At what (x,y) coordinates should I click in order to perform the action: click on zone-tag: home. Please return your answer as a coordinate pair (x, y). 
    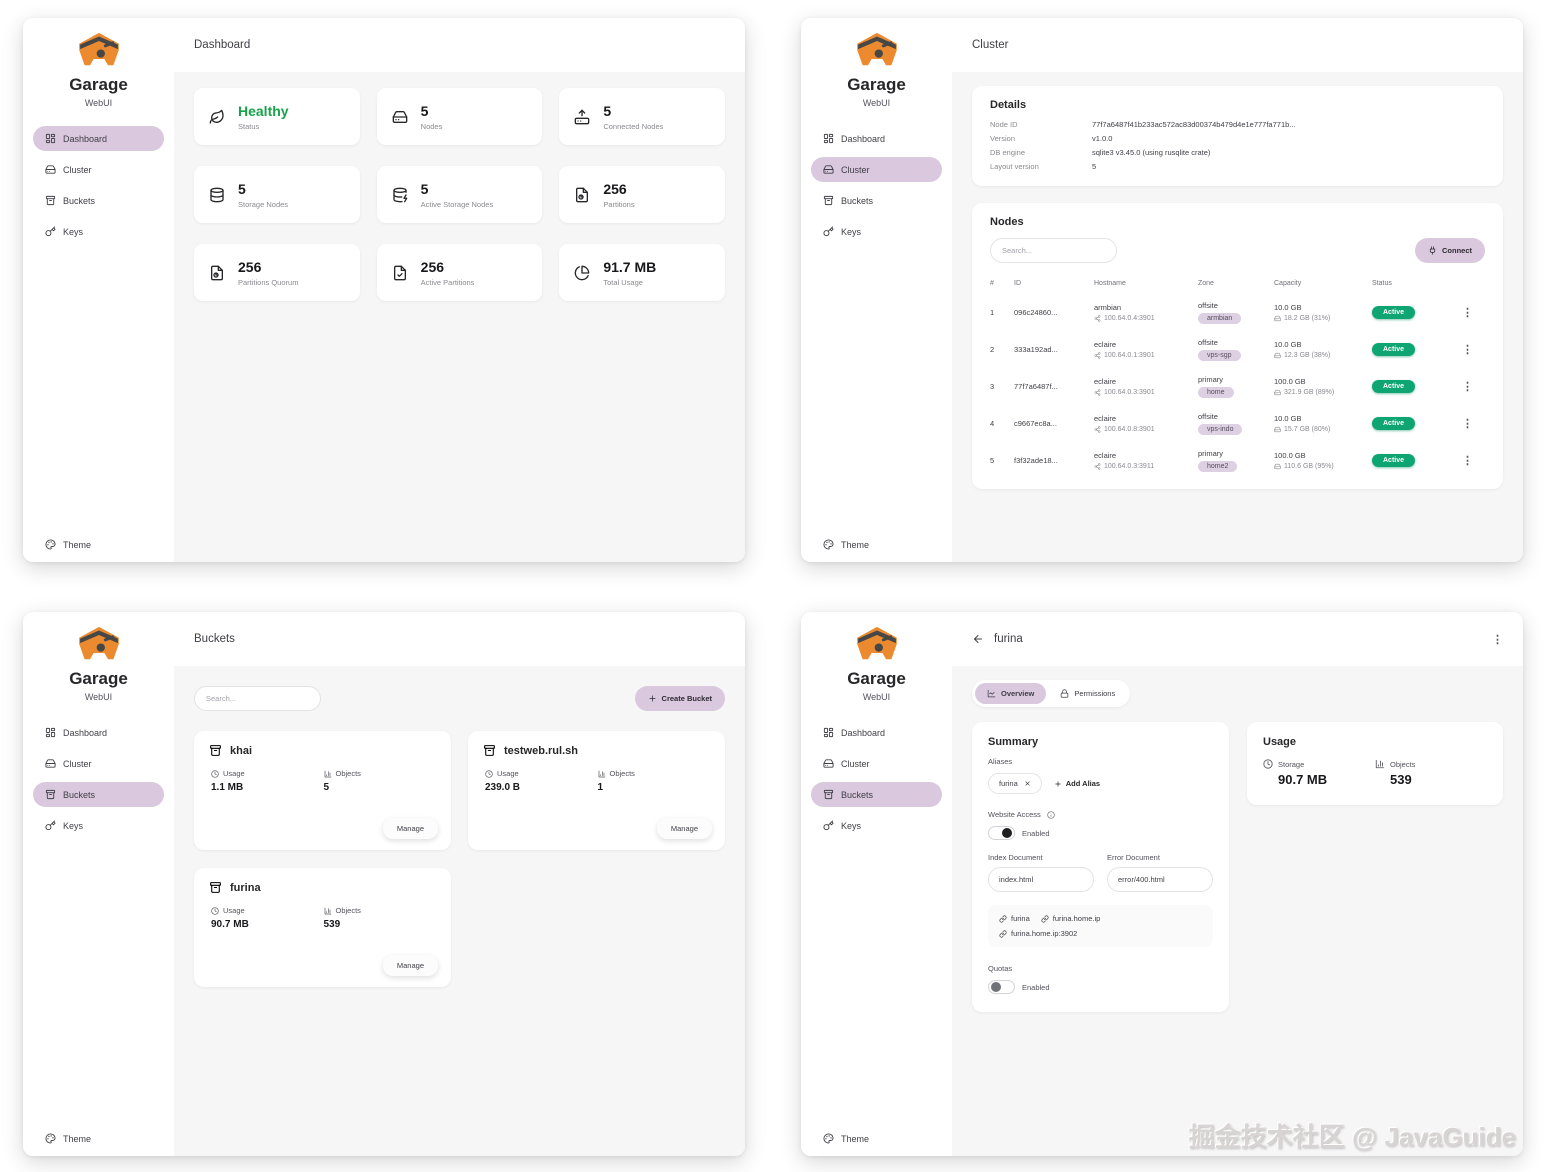
    Looking at the image, I should click on (1216, 392).